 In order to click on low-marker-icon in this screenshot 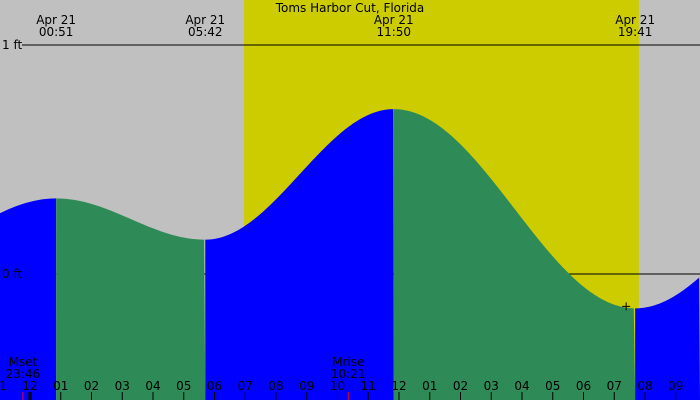, I will do `click(626, 306)`.